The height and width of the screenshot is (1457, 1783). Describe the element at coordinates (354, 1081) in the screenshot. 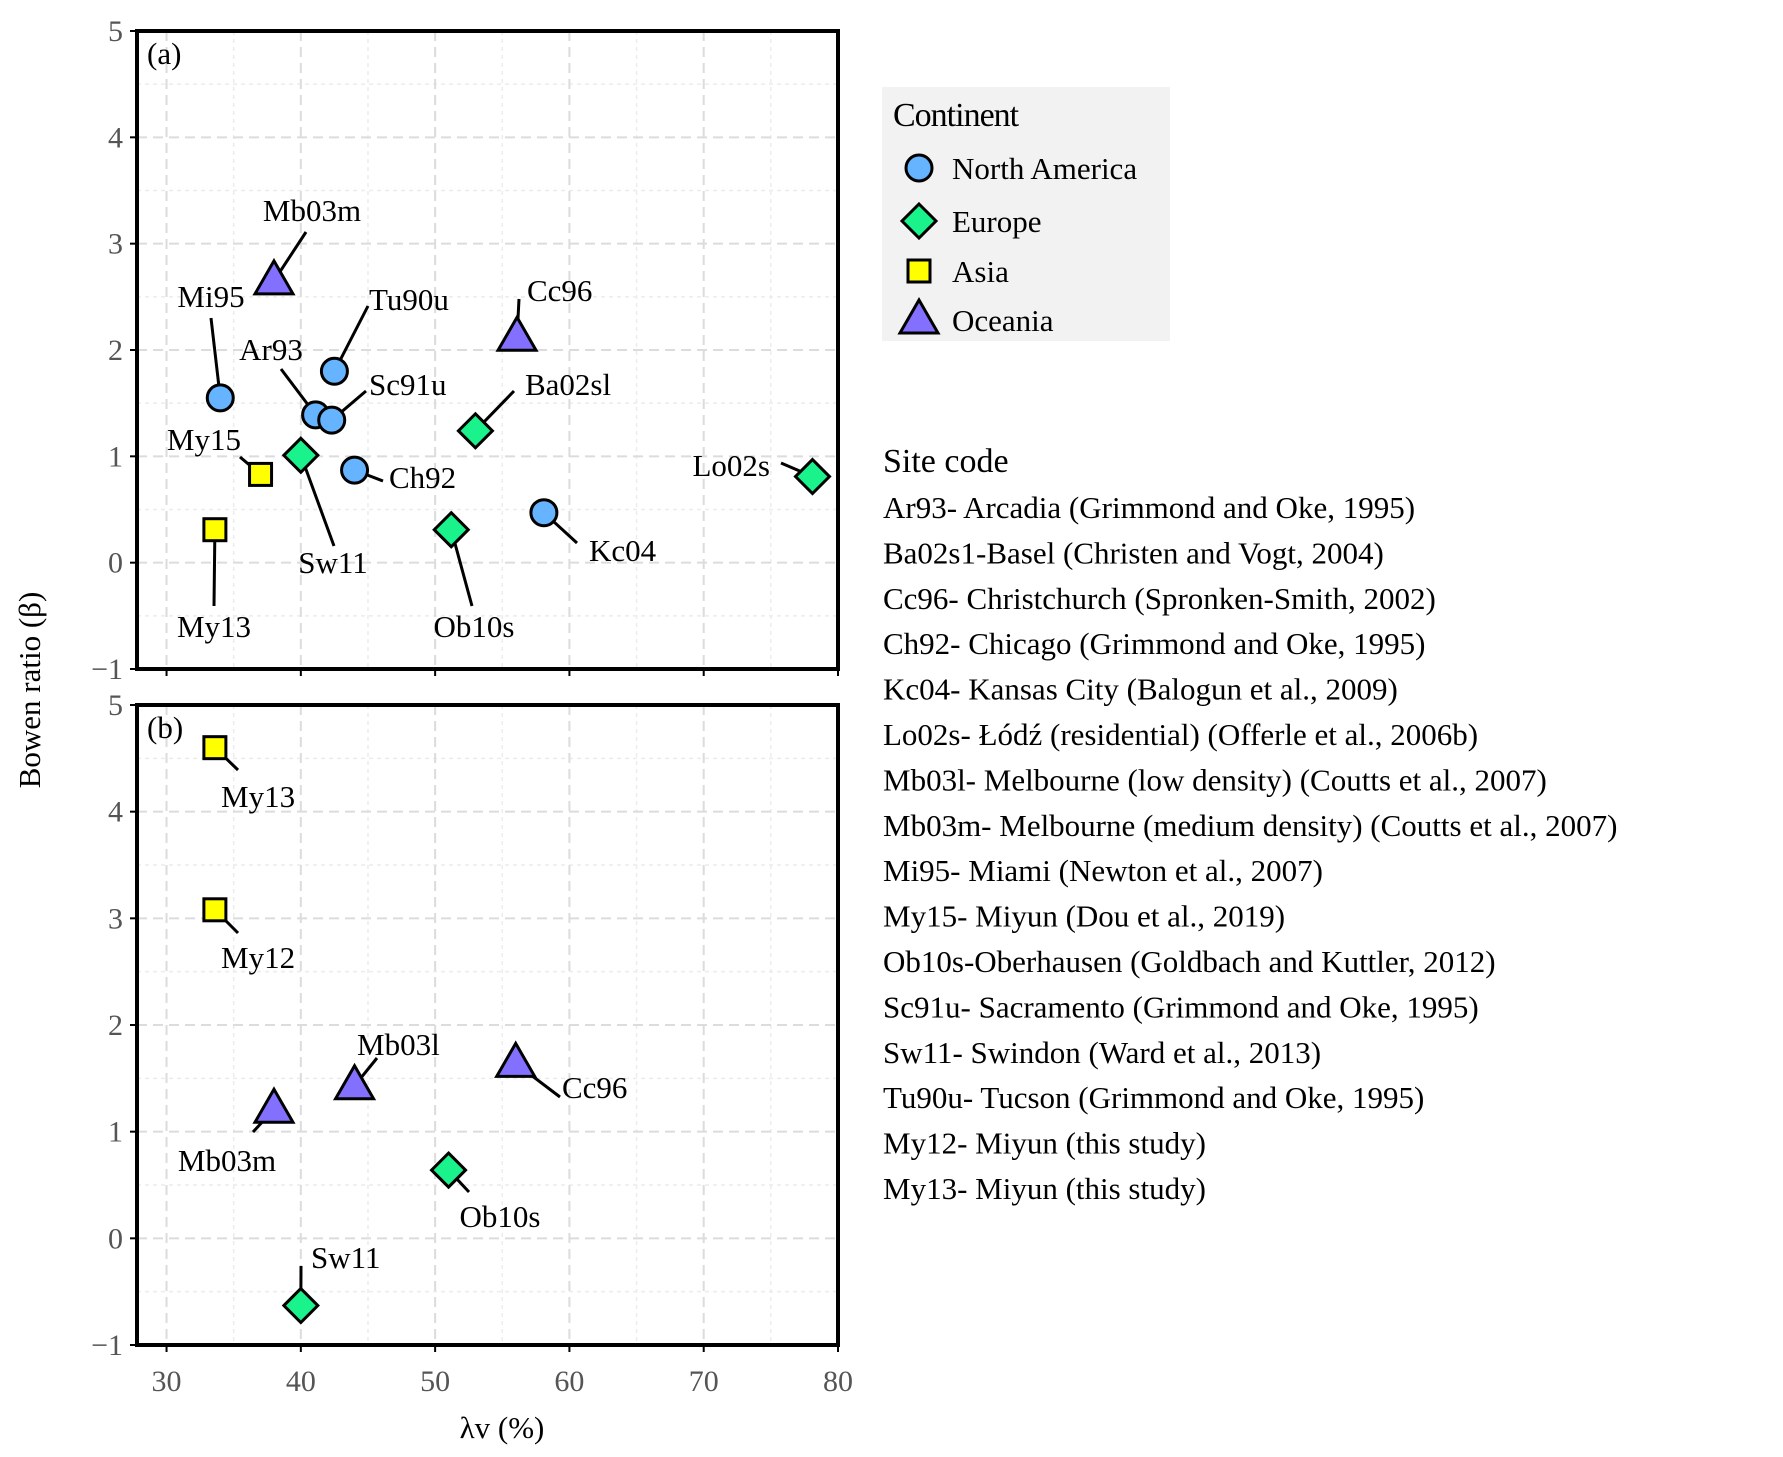

I see `data-point-mb03l` at that location.